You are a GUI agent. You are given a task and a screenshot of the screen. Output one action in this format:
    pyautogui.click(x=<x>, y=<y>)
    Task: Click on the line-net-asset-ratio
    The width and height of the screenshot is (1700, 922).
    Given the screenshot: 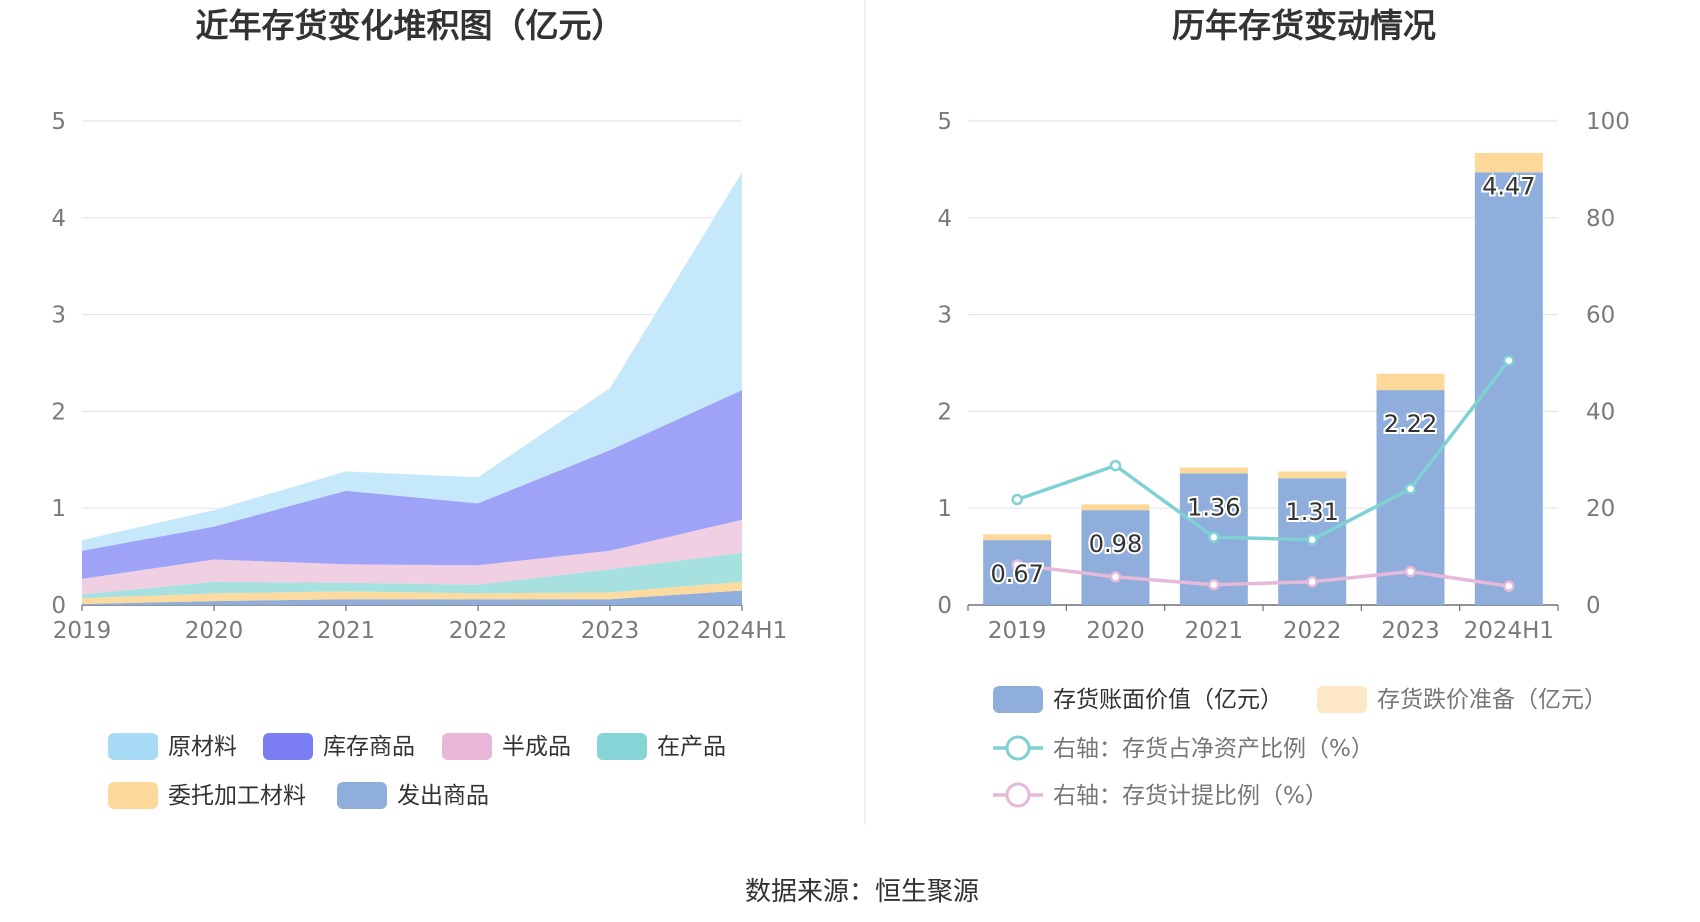 What is the action you would take?
    pyautogui.click(x=1263, y=450)
    